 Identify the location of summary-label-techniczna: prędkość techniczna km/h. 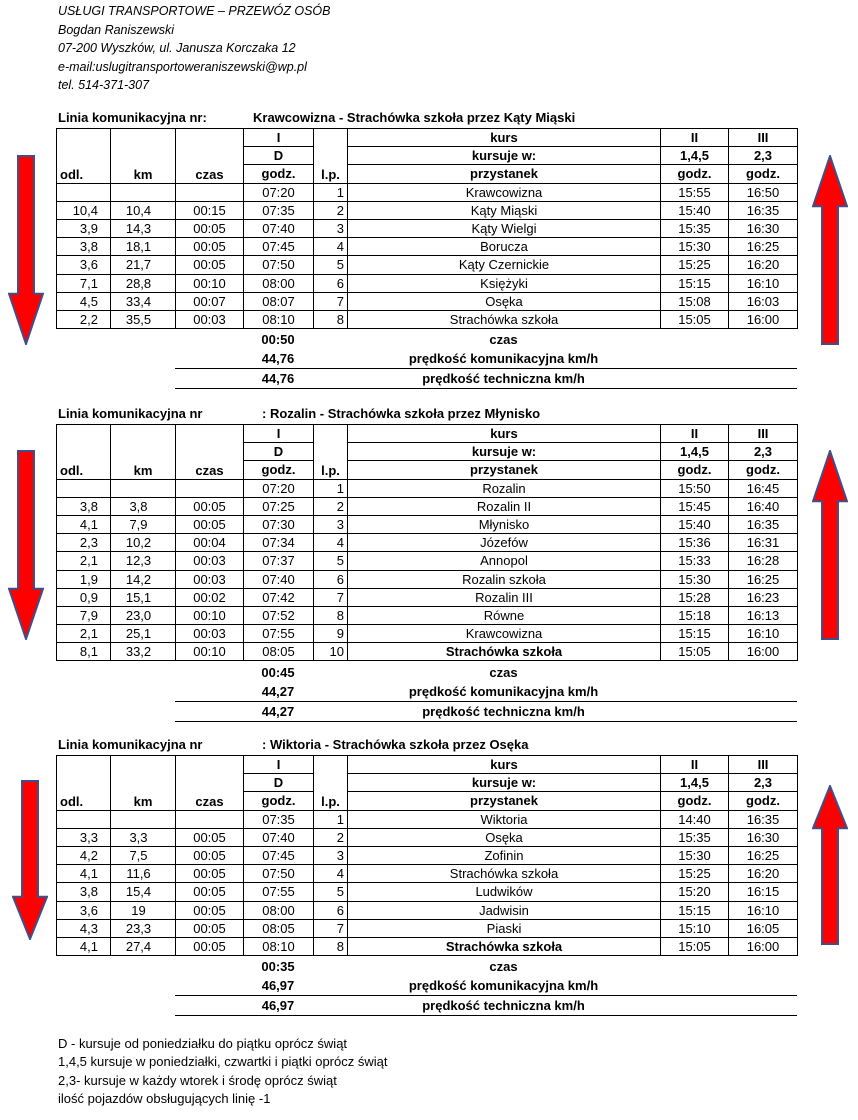
(503, 379).